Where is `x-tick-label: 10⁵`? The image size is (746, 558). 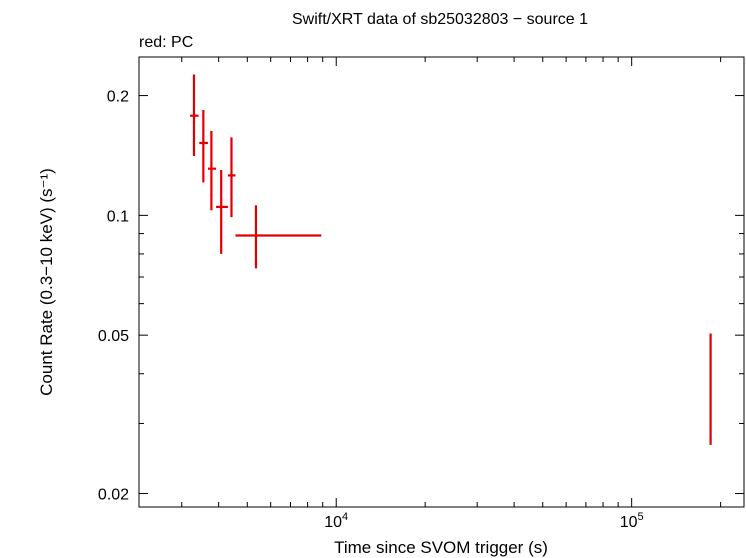 x-tick-label: 10⁵ is located at coordinates (632, 521).